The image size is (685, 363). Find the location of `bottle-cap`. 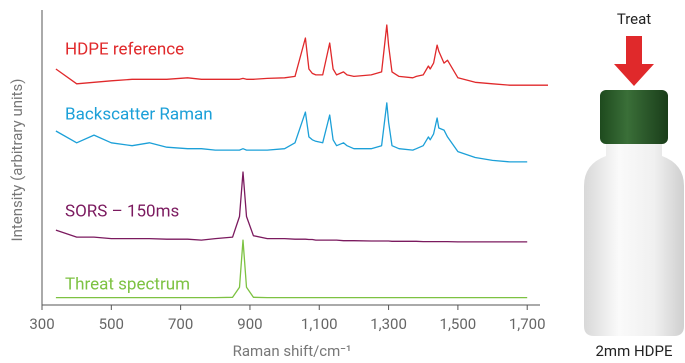

bottle-cap is located at coordinates (634, 117).